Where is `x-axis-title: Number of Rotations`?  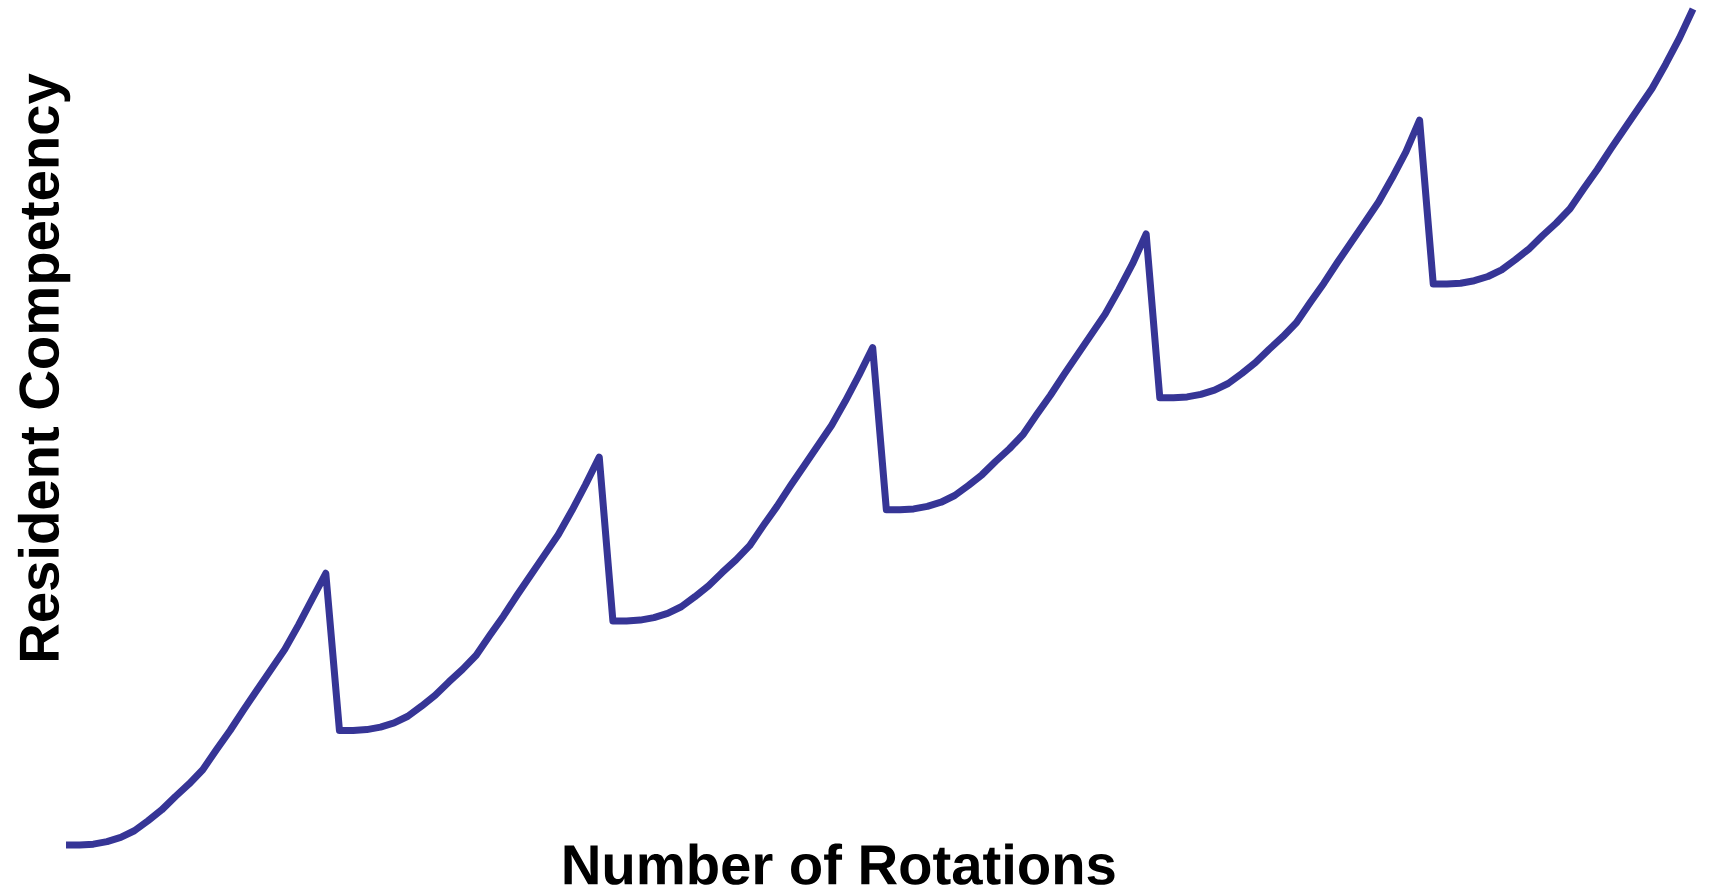
x-axis-title: Number of Rotations is located at coordinates (839, 864).